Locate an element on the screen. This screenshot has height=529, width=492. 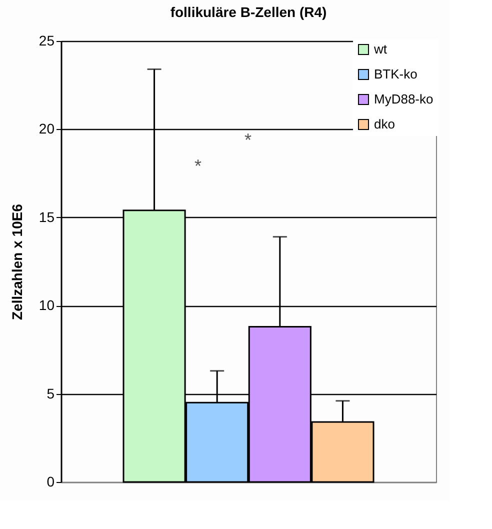
y-tick-label: 15 is located at coordinates (46, 216).